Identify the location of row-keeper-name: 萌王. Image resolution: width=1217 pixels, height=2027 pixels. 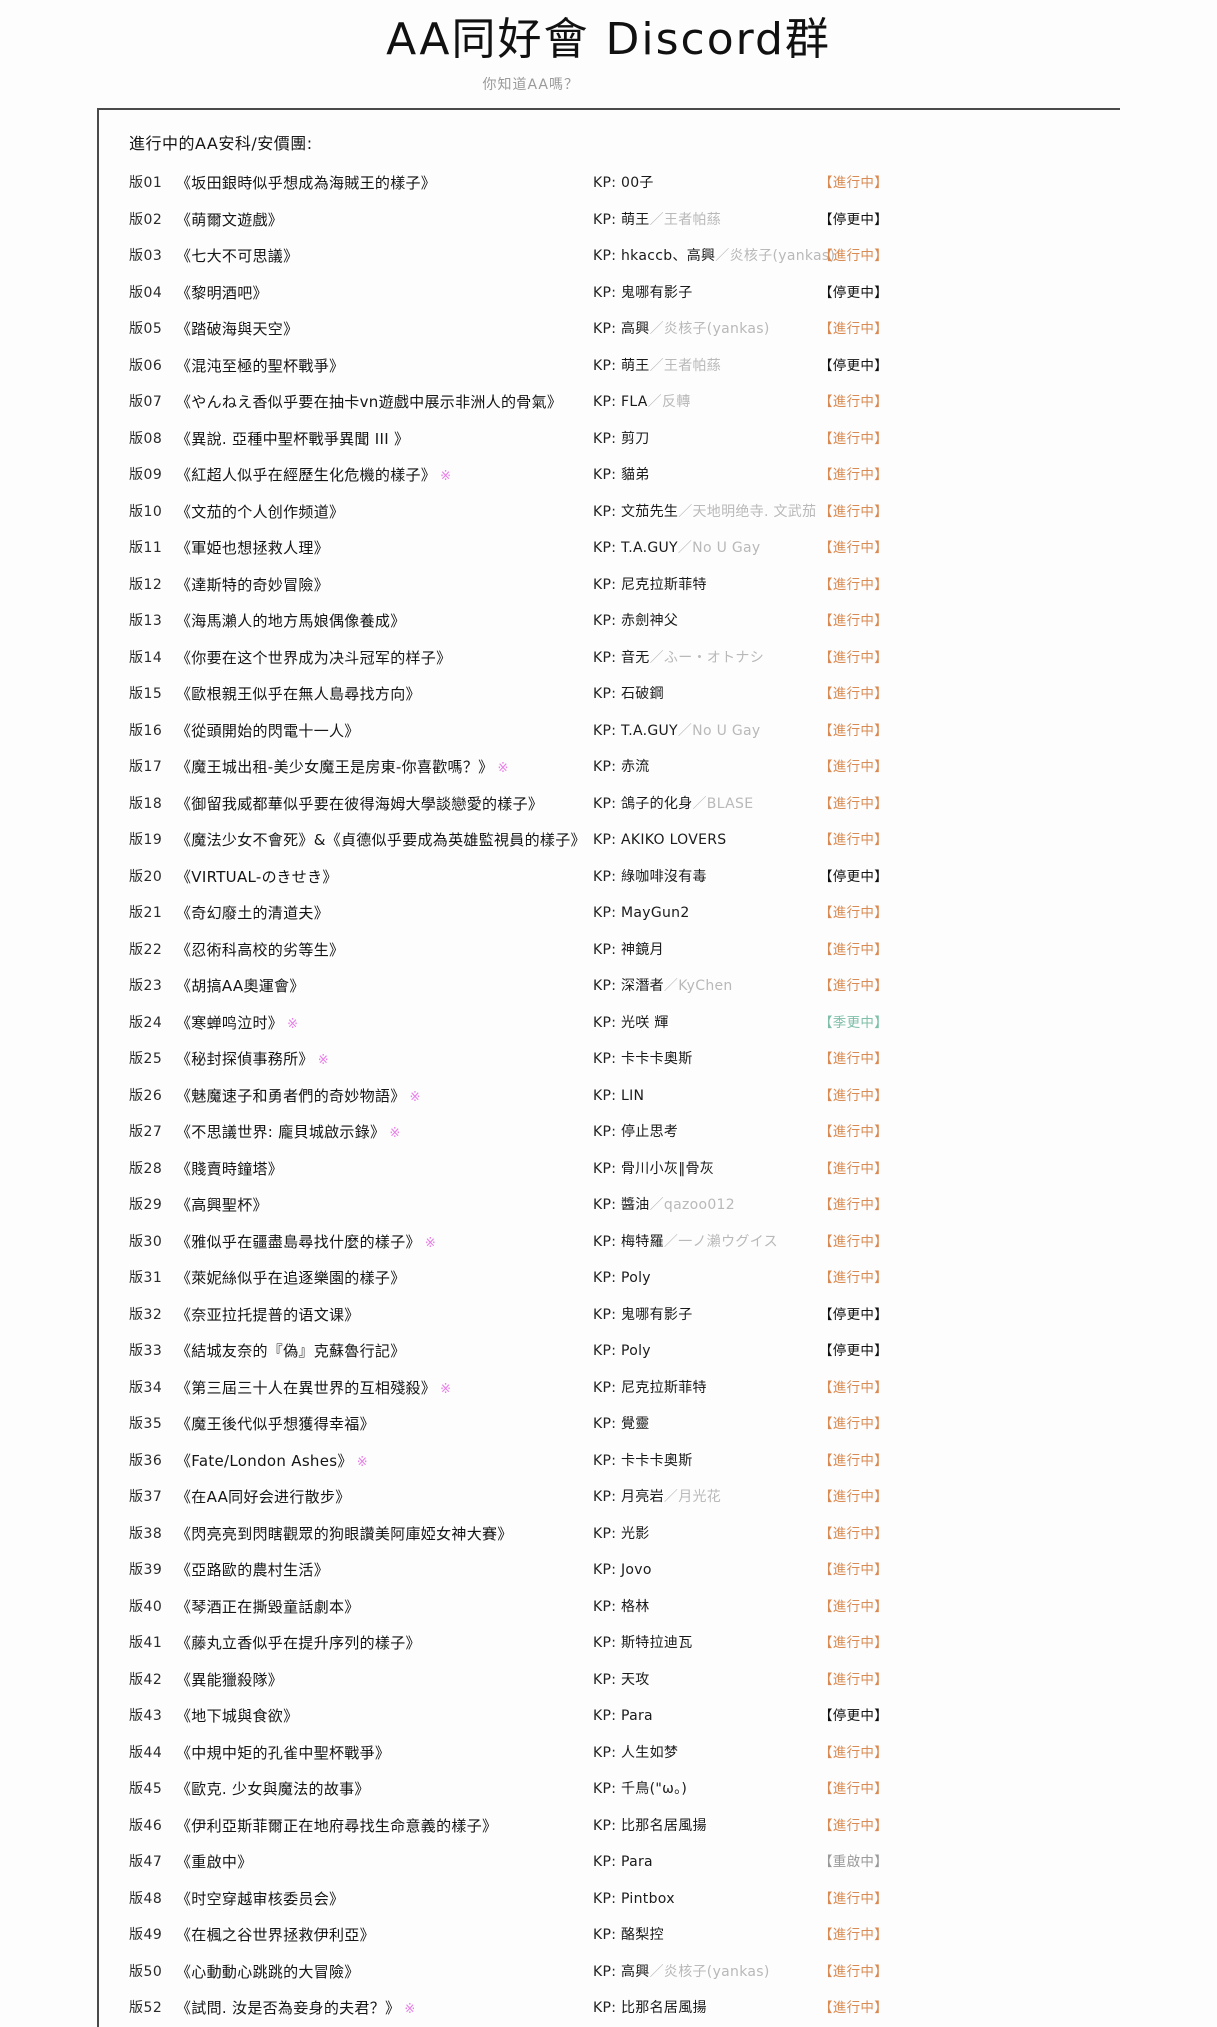
(635, 365).